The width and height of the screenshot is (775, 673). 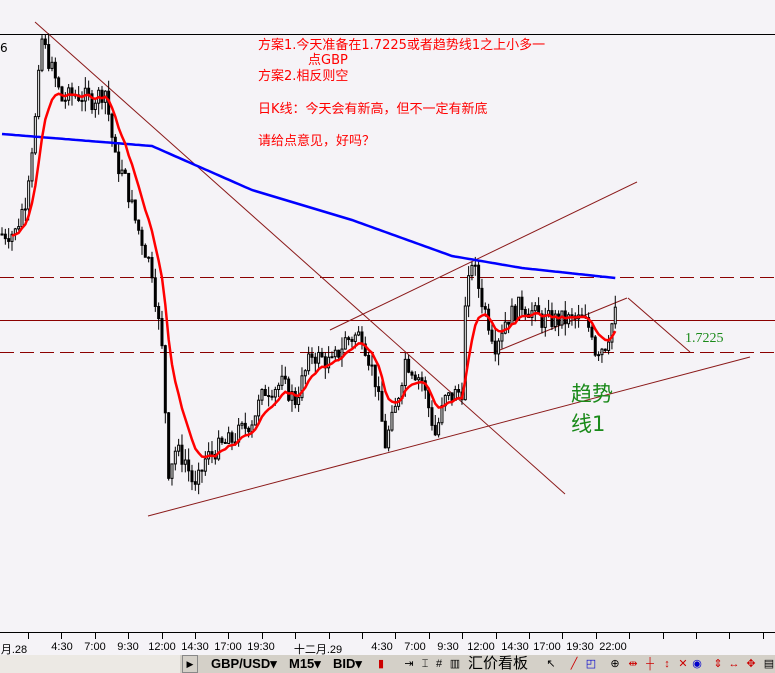 I want to click on candle-icon: ▮, so click(x=381, y=664).